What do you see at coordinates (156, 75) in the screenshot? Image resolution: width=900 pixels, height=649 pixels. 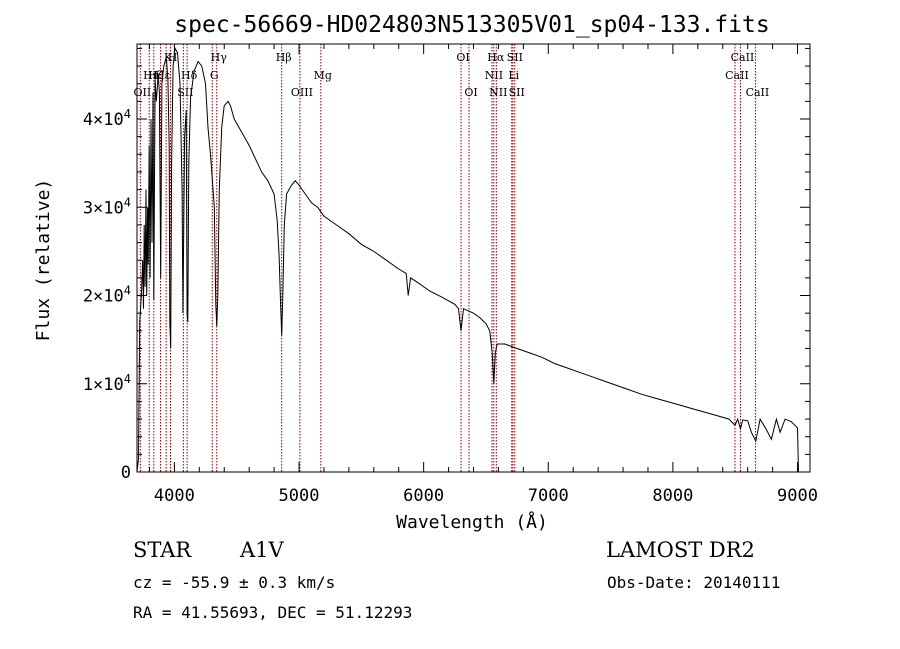 I see `line-label-2: Hζ` at bounding box center [156, 75].